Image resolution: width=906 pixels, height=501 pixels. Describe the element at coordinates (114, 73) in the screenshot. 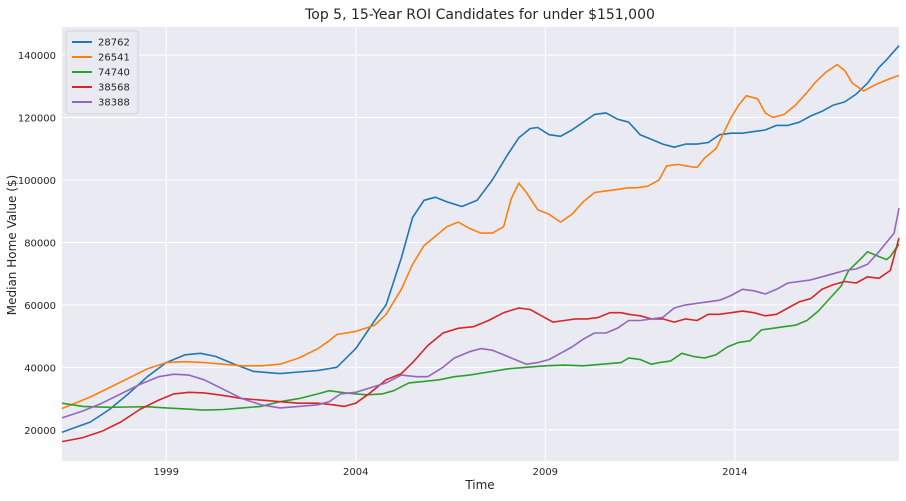

I see `legend-label: 74740` at that location.